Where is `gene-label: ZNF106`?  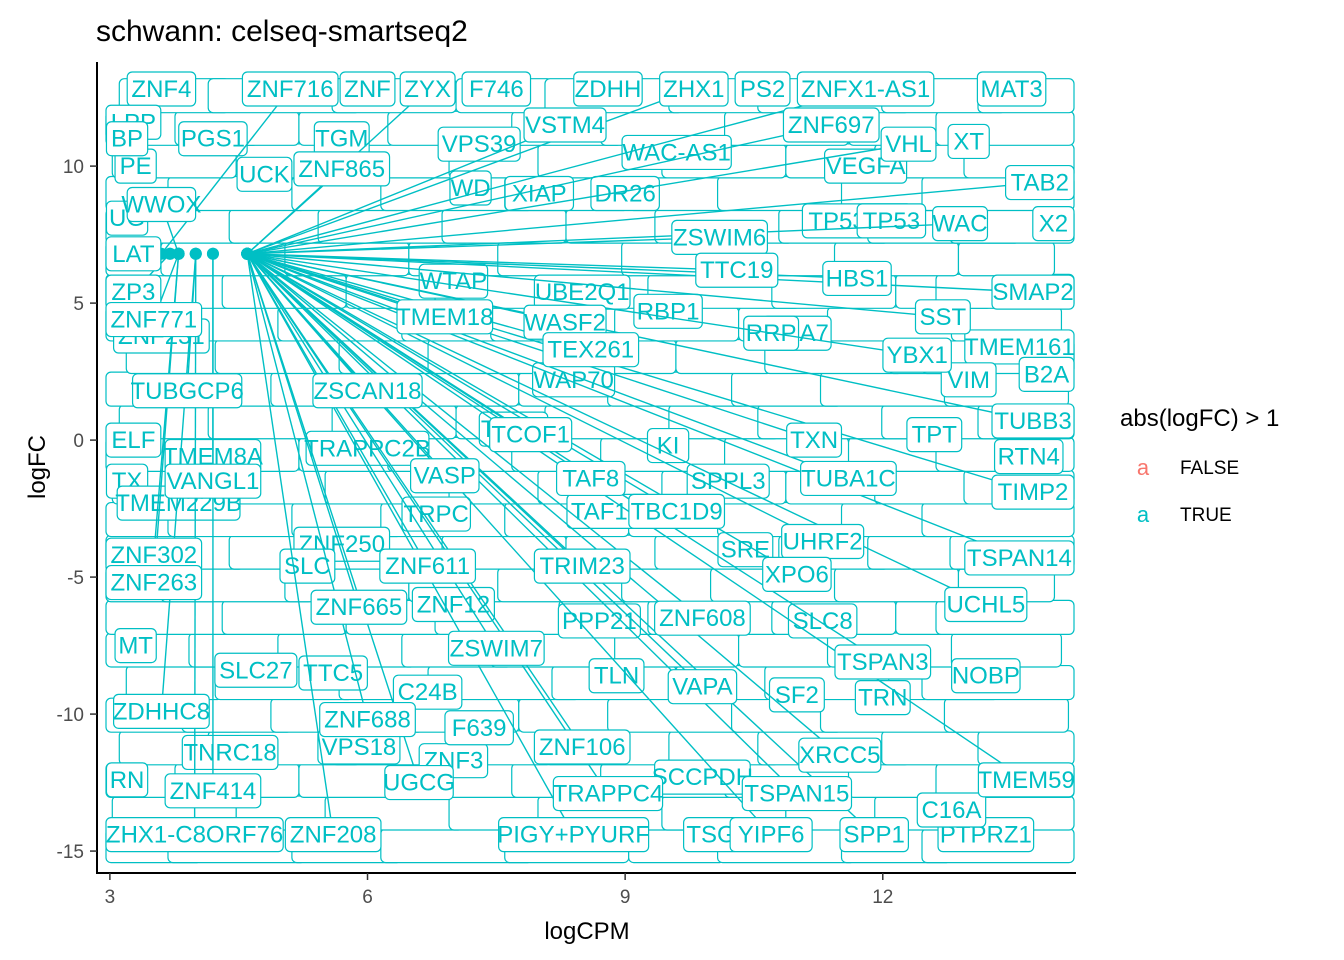 gene-label: ZNF106 is located at coordinates (582, 747).